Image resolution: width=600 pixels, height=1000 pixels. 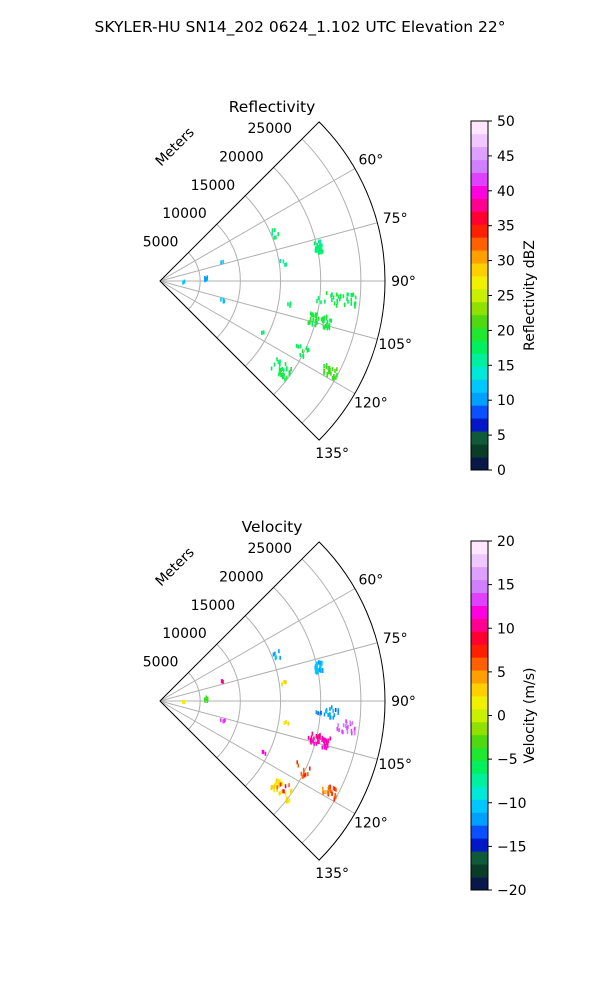 I want to click on colorbar-tick-label: 35, so click(x=506, y=227).